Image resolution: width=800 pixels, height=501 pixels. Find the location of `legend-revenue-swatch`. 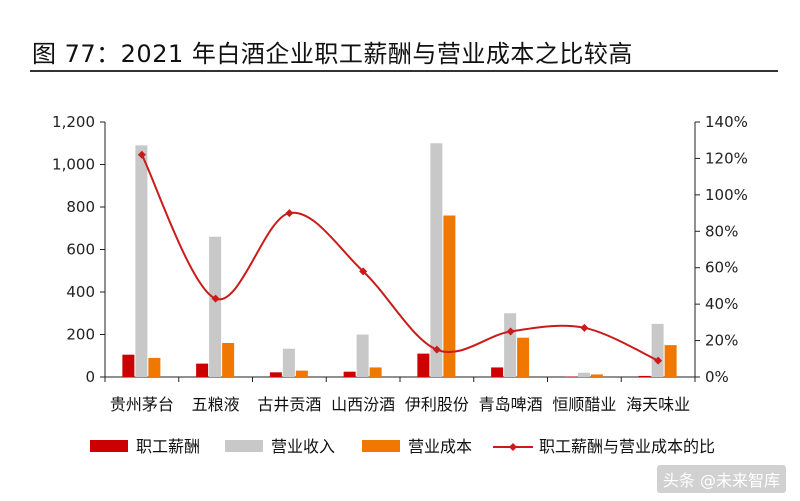

legend-revenue-swatch is located at coordinates (244, 446).